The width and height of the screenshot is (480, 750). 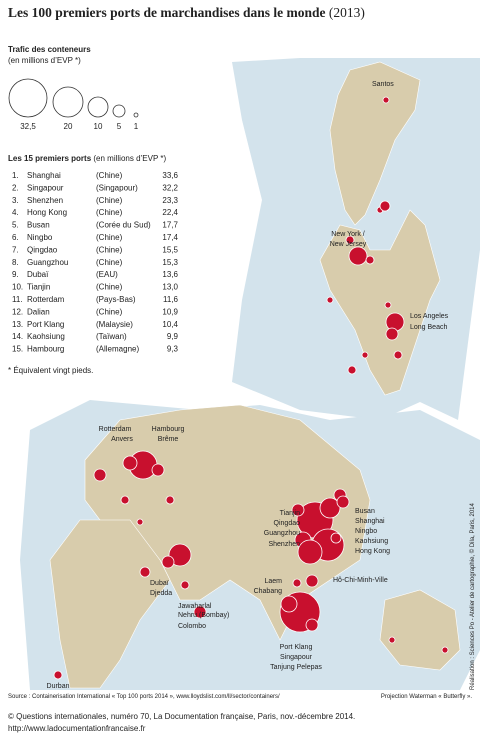 I want to click on port-name: Kaohsiung, so click(x=46, y=336).